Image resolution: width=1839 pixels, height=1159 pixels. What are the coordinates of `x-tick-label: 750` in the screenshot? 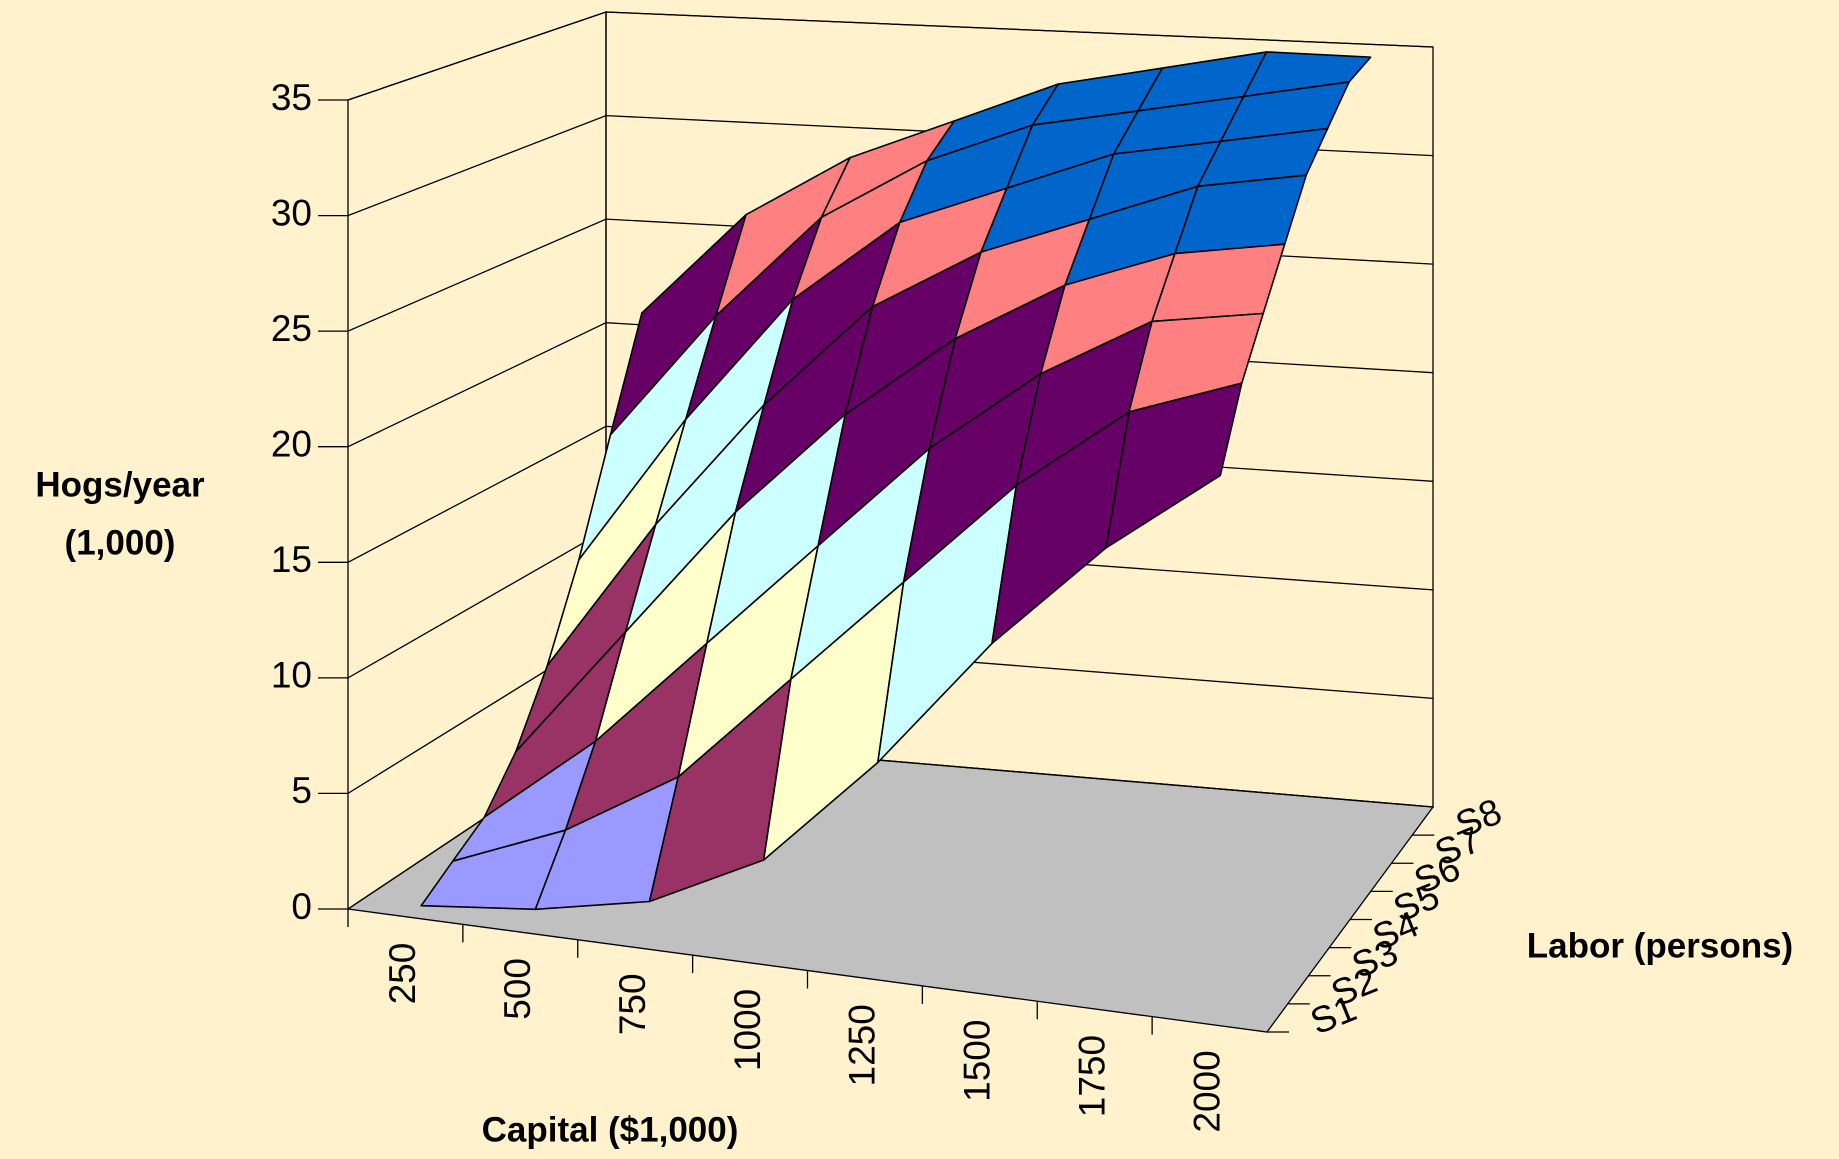 It's located at (632, 1004).